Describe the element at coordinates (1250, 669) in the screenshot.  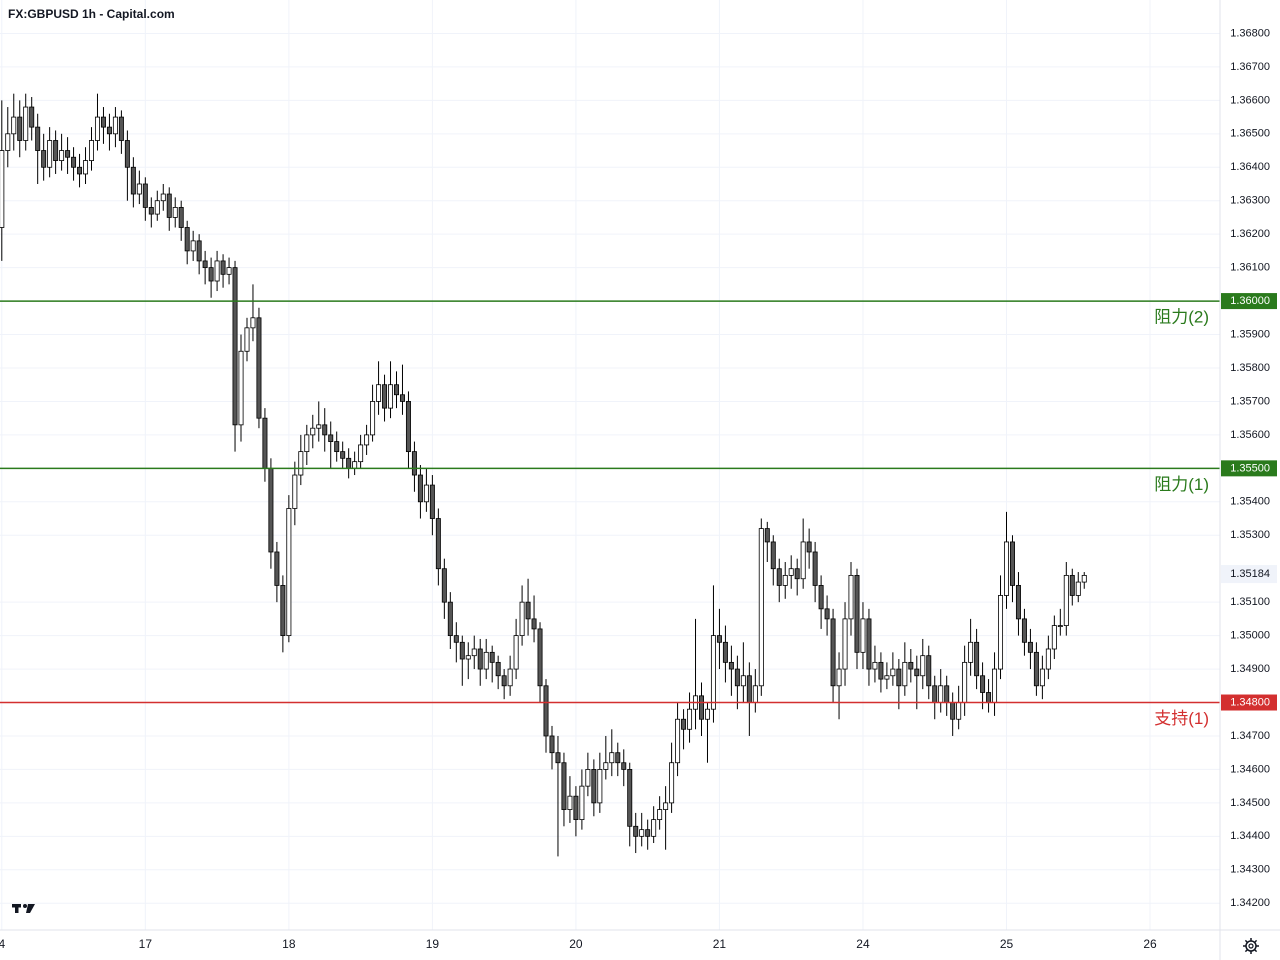
I see `y-tick-label: 1.34900` at that location.